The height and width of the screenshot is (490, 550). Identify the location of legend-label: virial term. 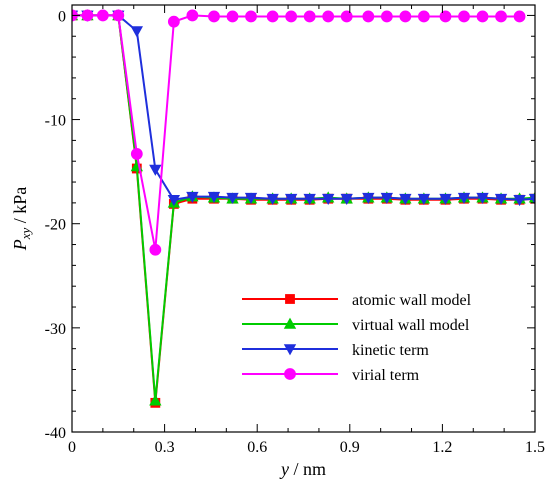
(386, 375).